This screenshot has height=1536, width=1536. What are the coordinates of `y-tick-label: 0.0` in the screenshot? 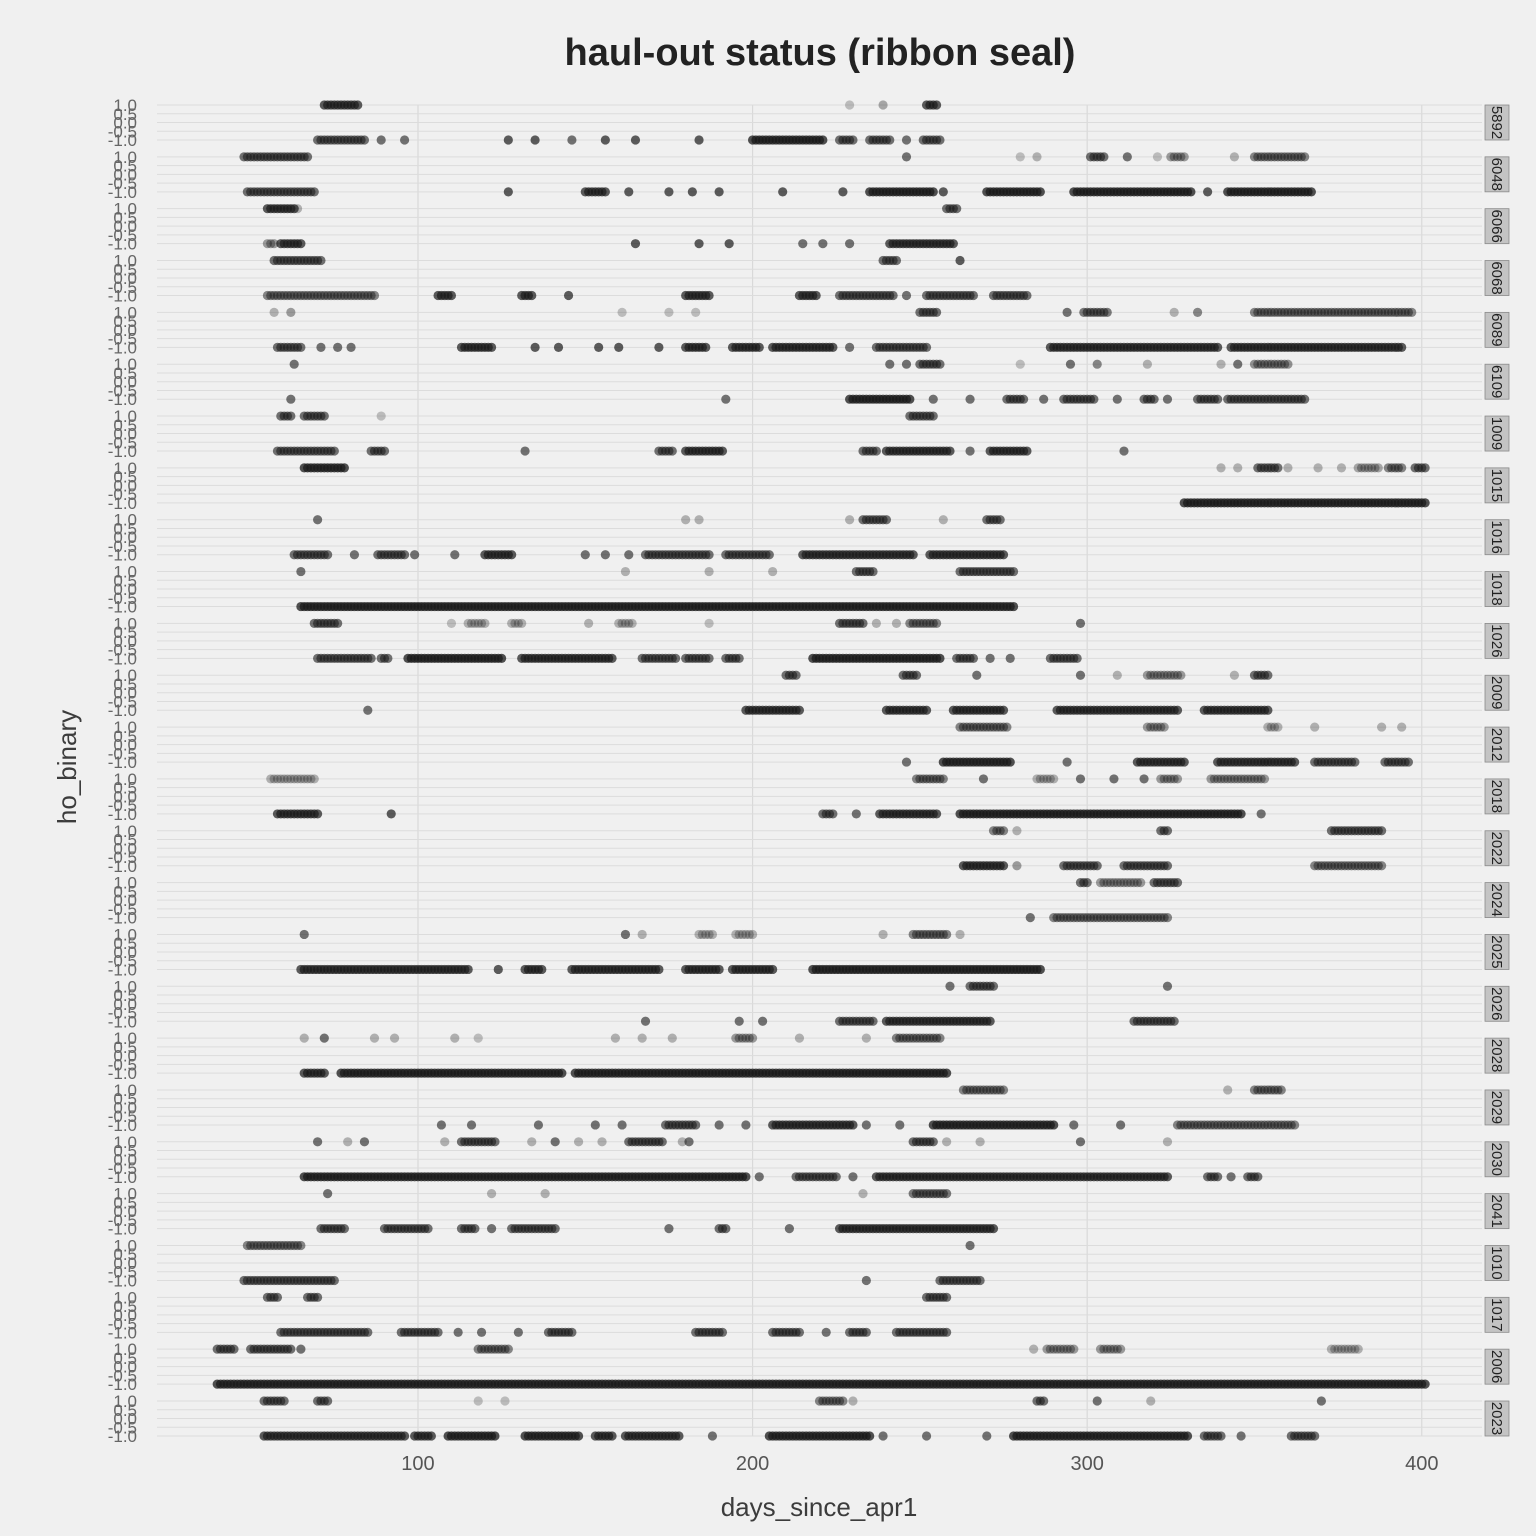 It's located at (125, 1367).